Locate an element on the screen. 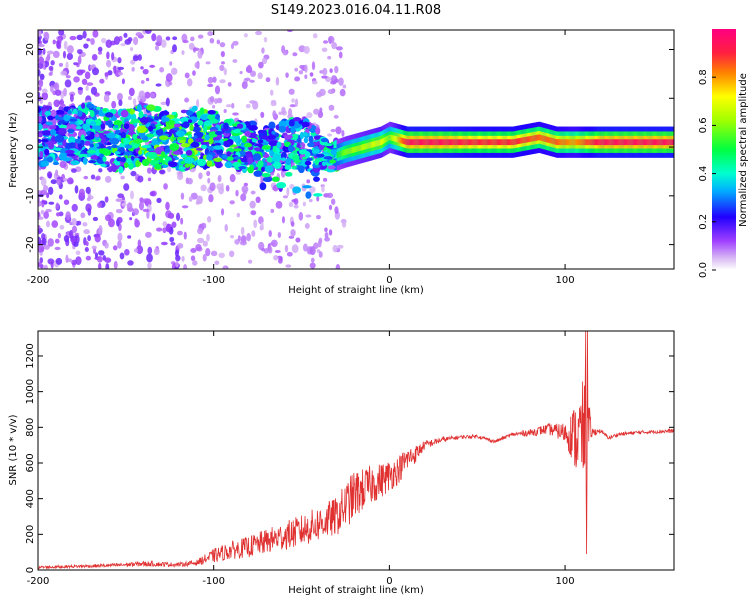  snr-ylabel: SNR (10 * v/v) is located at coordinates (13, 449).